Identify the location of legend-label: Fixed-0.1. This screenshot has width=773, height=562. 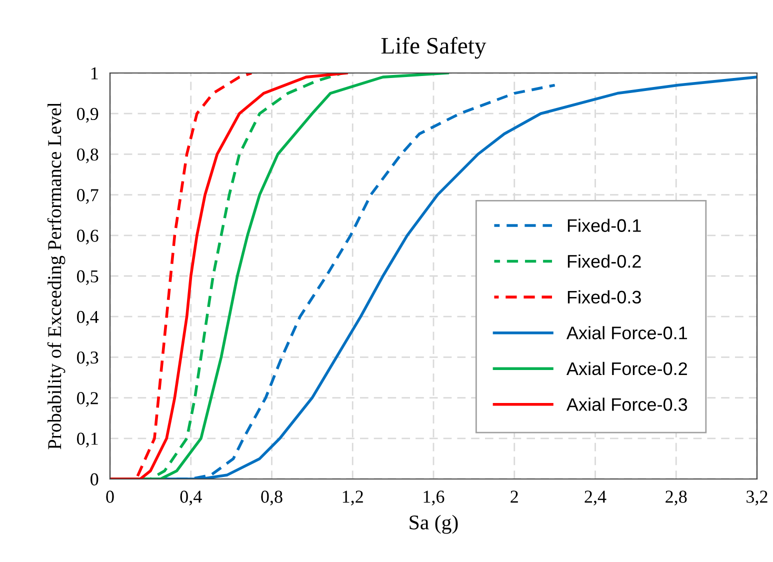
(604, 225).